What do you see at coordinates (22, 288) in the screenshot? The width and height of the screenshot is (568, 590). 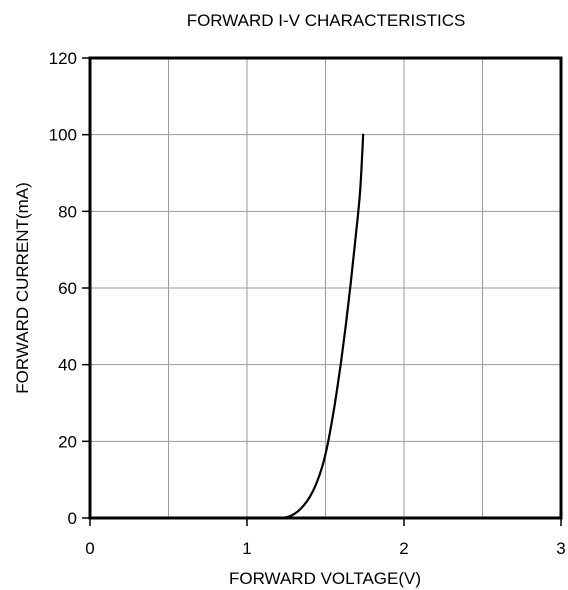 I see `y-axis-label: FORWARD CURRENT(mA)` at bounding box center [22, 288].